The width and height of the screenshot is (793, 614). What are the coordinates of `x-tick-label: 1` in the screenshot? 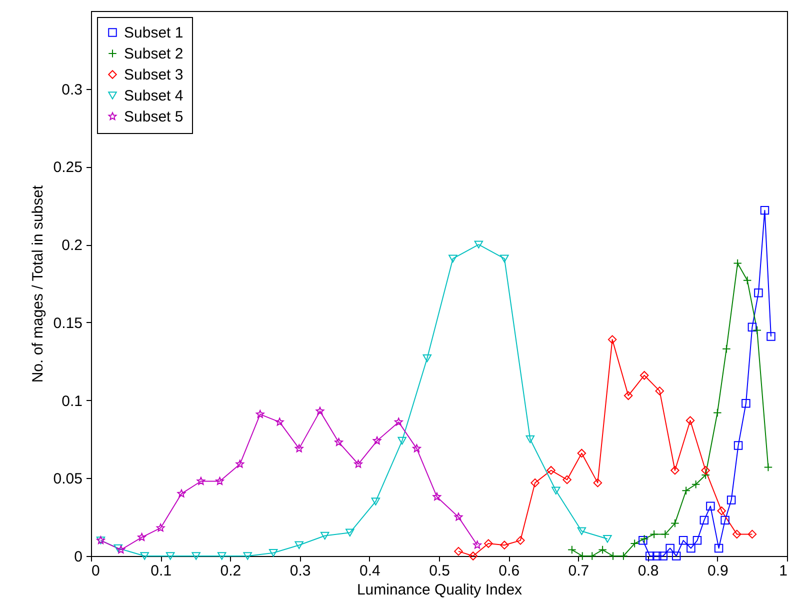 It's located at (783, 571).